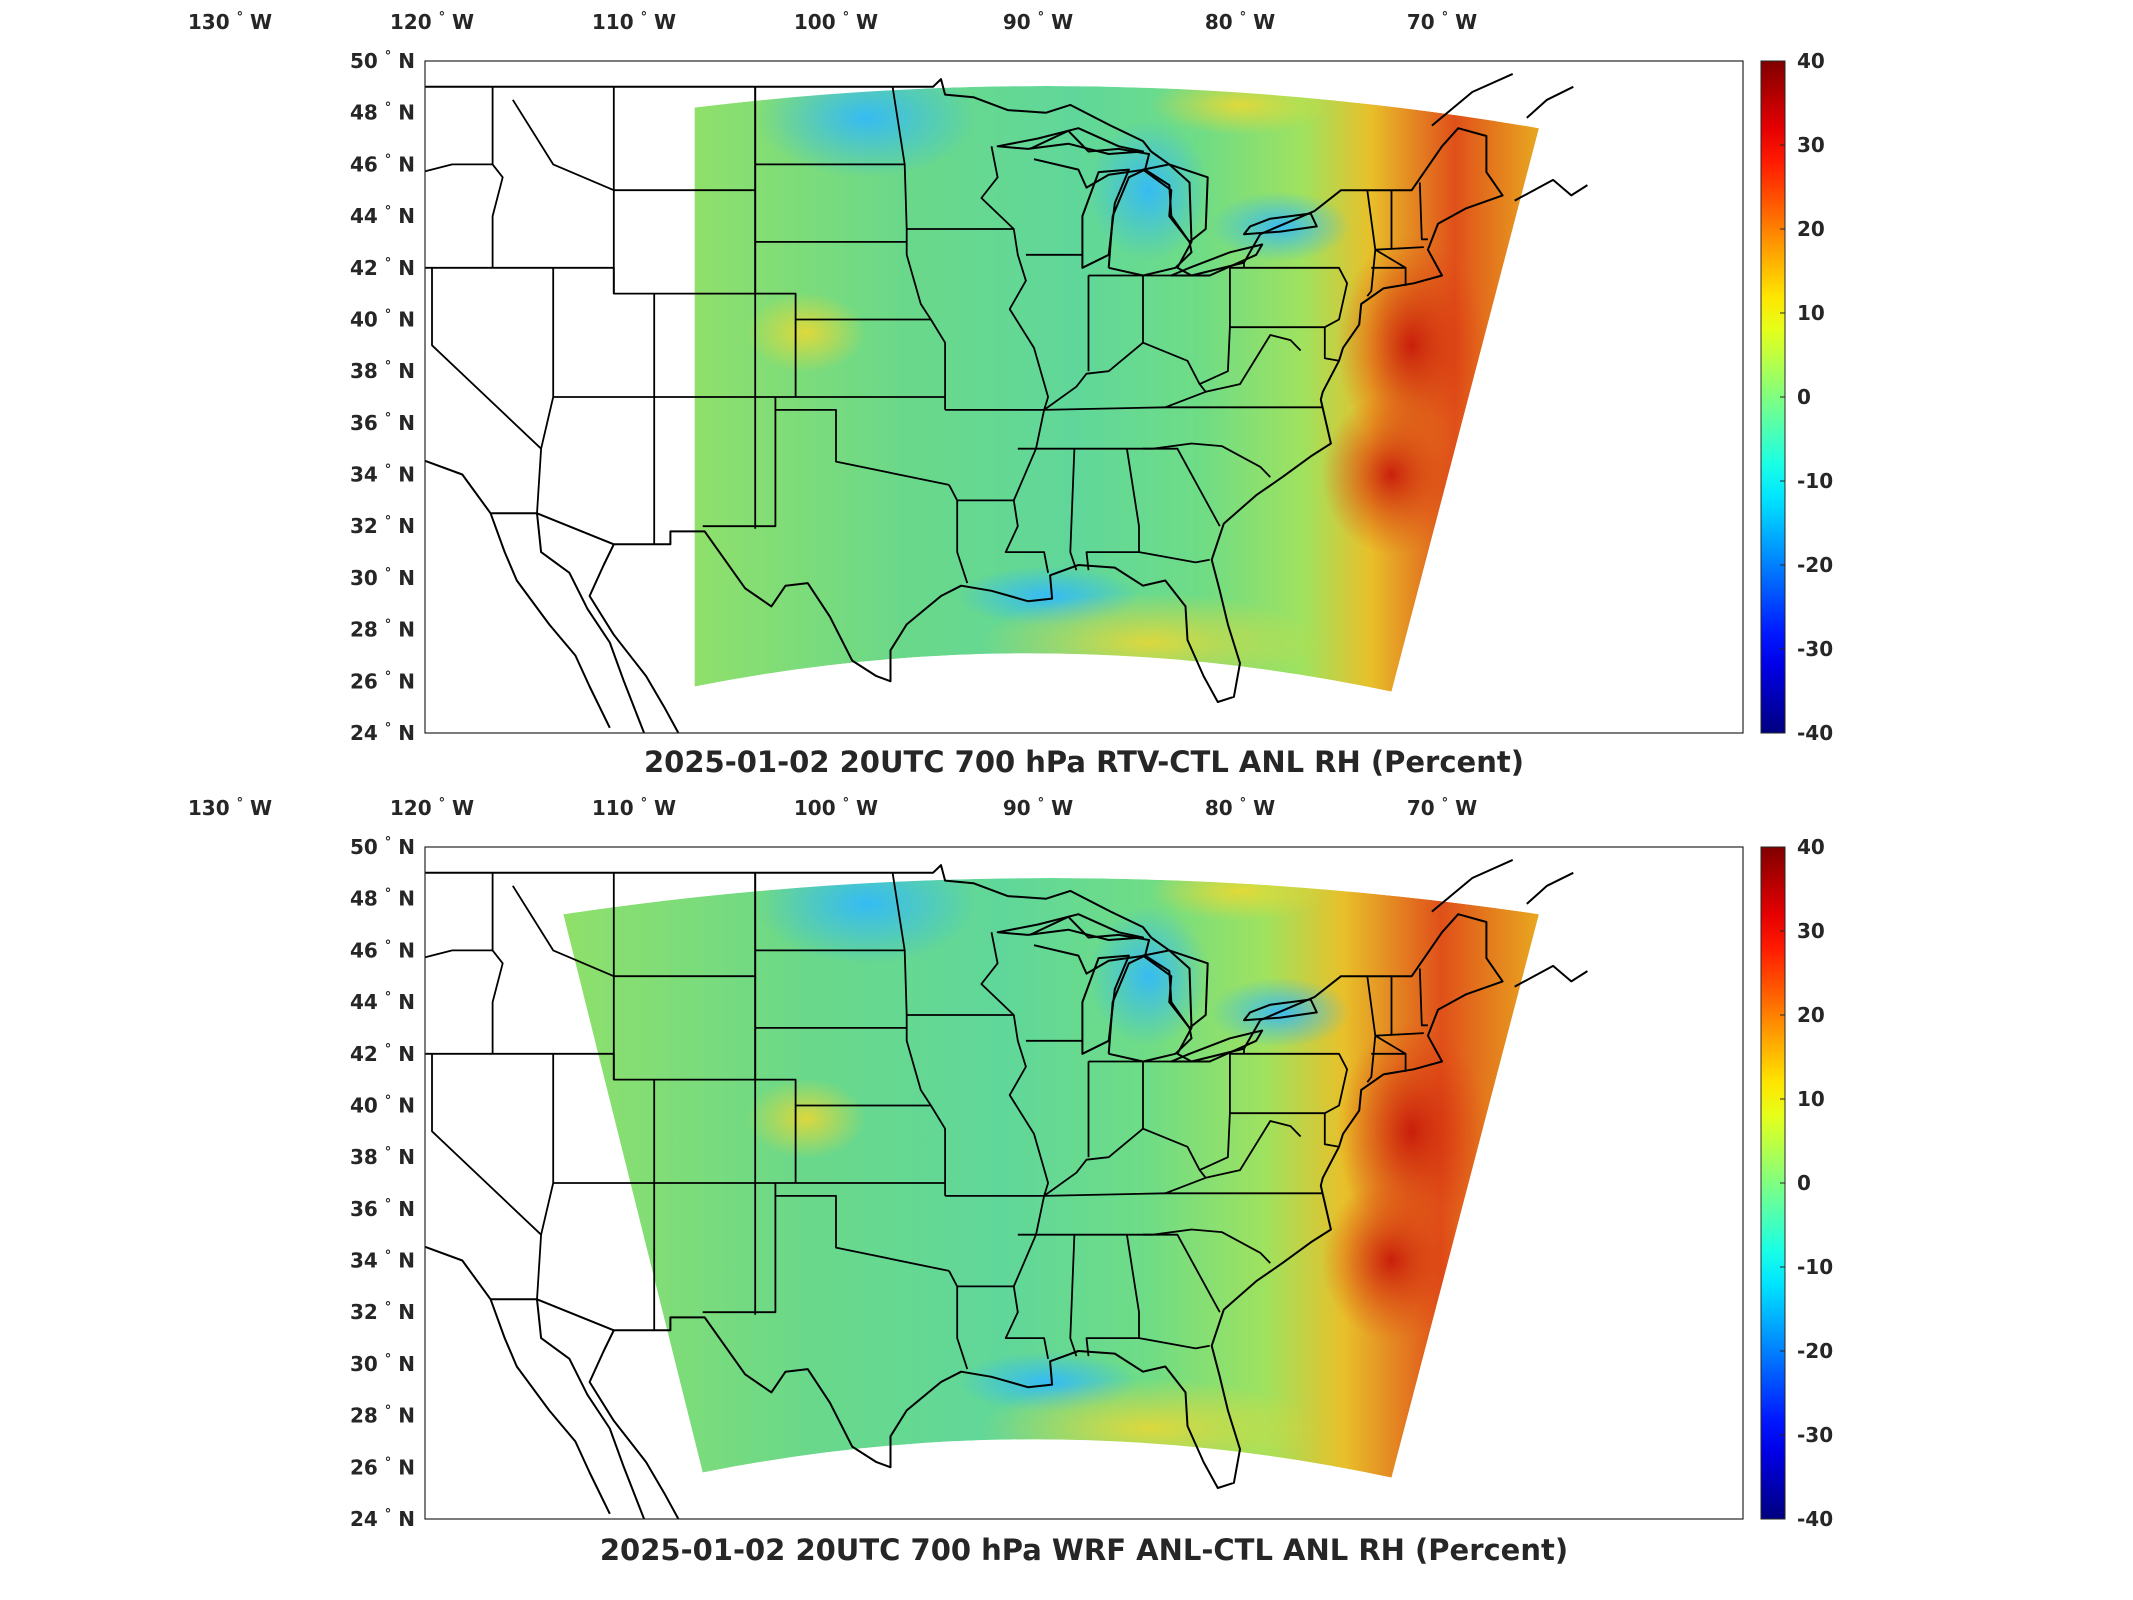  I want to click on lat-tick-label: 30 ° N, so click(382, 578).